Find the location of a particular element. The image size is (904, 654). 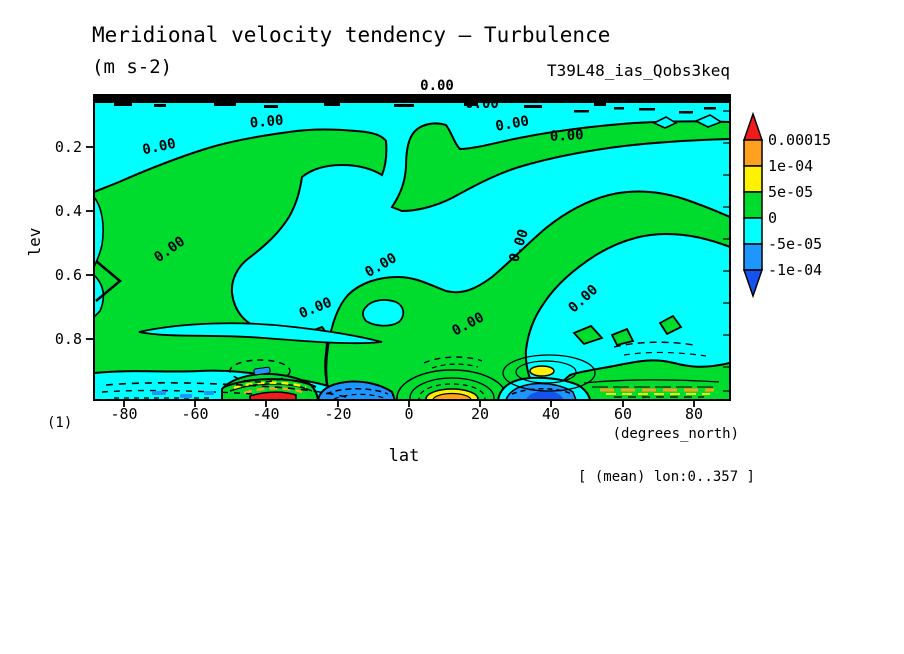

deep-blue-core is located at coordinates (545, 395).